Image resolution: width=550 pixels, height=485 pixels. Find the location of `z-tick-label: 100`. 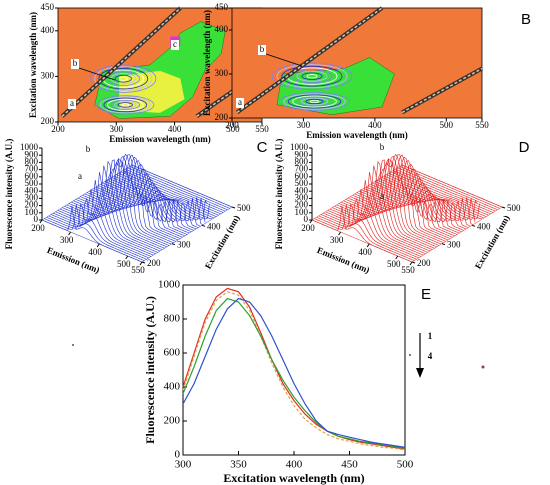

z-tick-label: 100 is located at coordinates (302, 212).